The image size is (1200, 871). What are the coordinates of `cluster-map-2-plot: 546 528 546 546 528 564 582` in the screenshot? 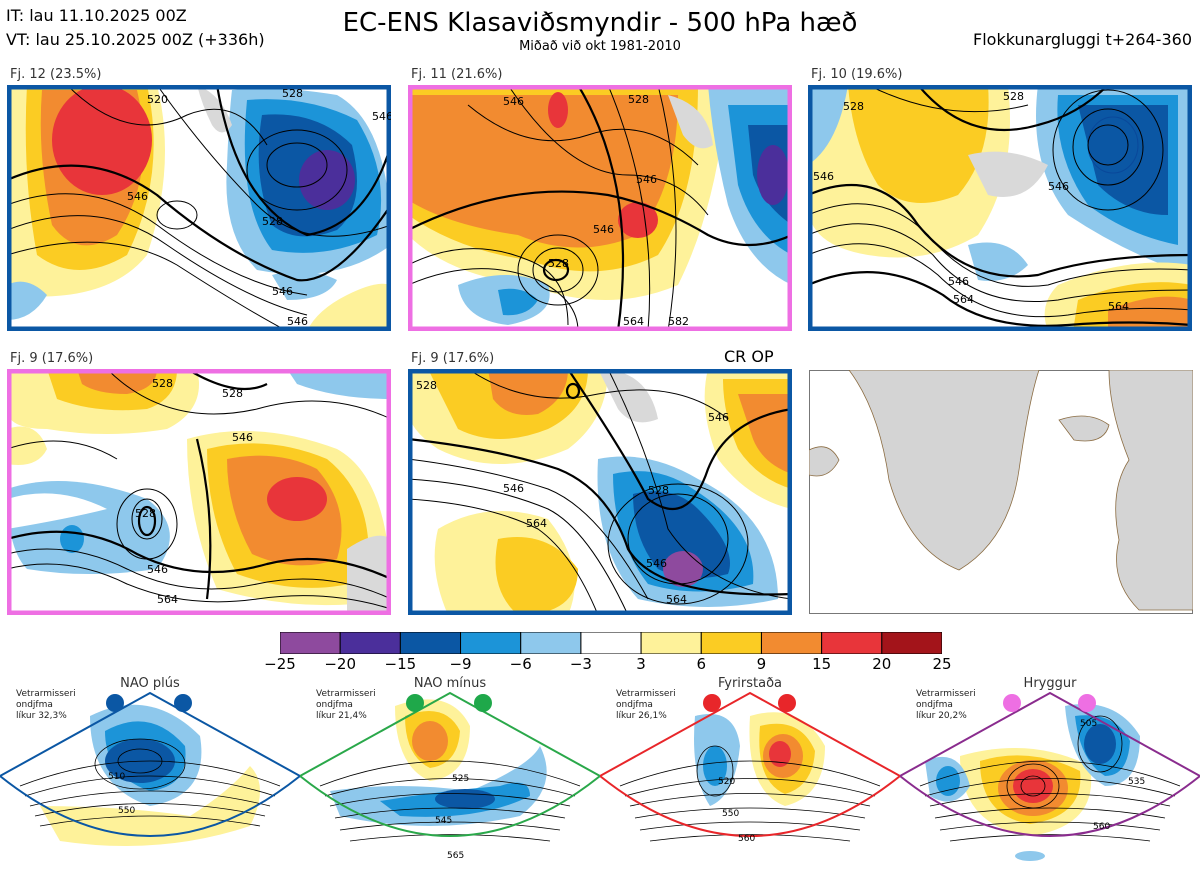 It's located at (600, 208).